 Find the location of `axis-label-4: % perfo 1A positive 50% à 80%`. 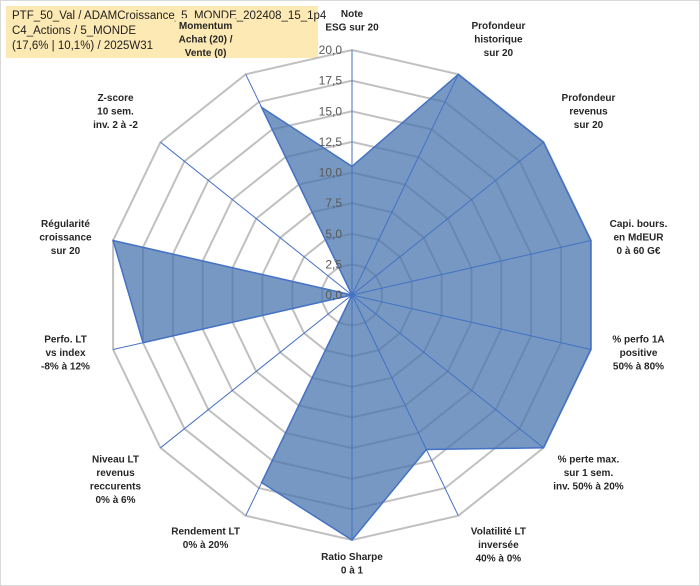

axis-label-4: % perfo 1A positive 50% à 80% is located at coordinates (638, 353).